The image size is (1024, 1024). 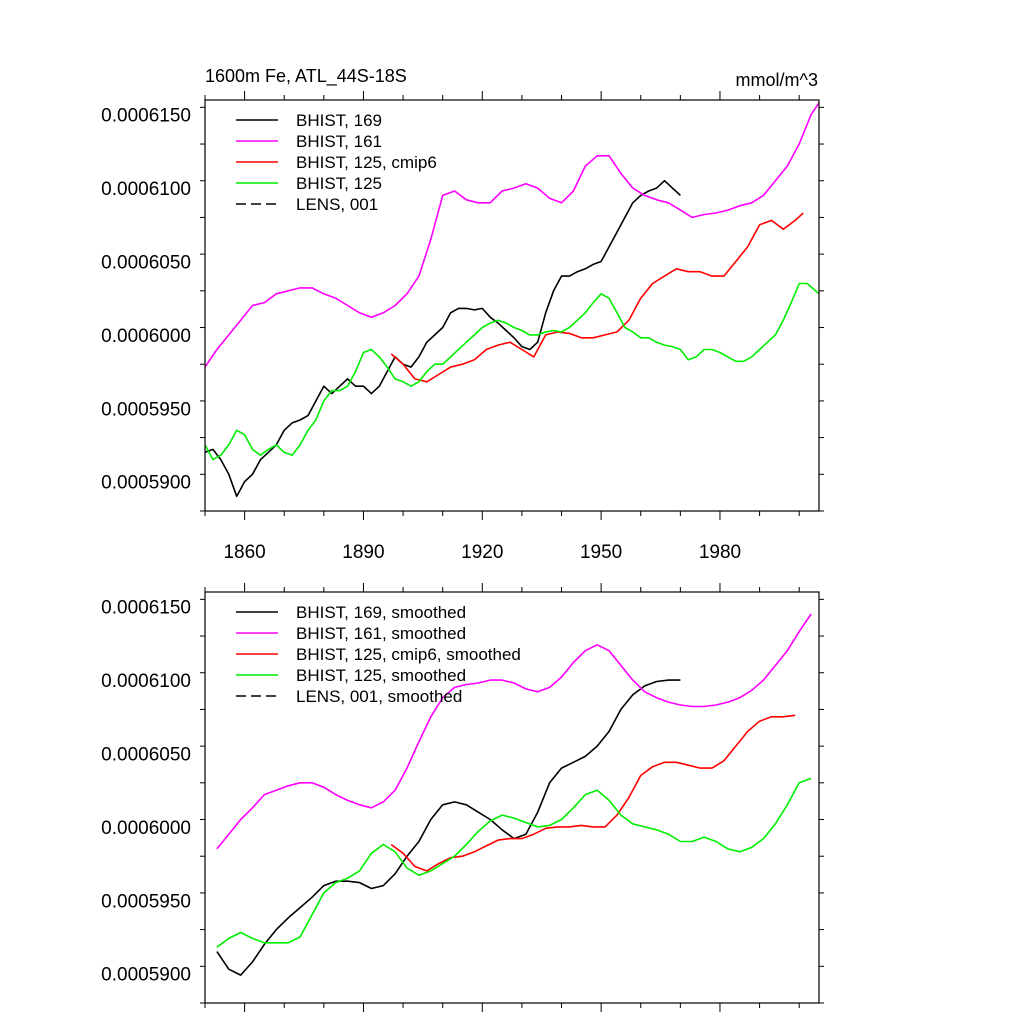 What do you see at coordinates (720, 552) in the screenshot?
I see `x-tick-label: 1980` at bounding box center [720, 552].